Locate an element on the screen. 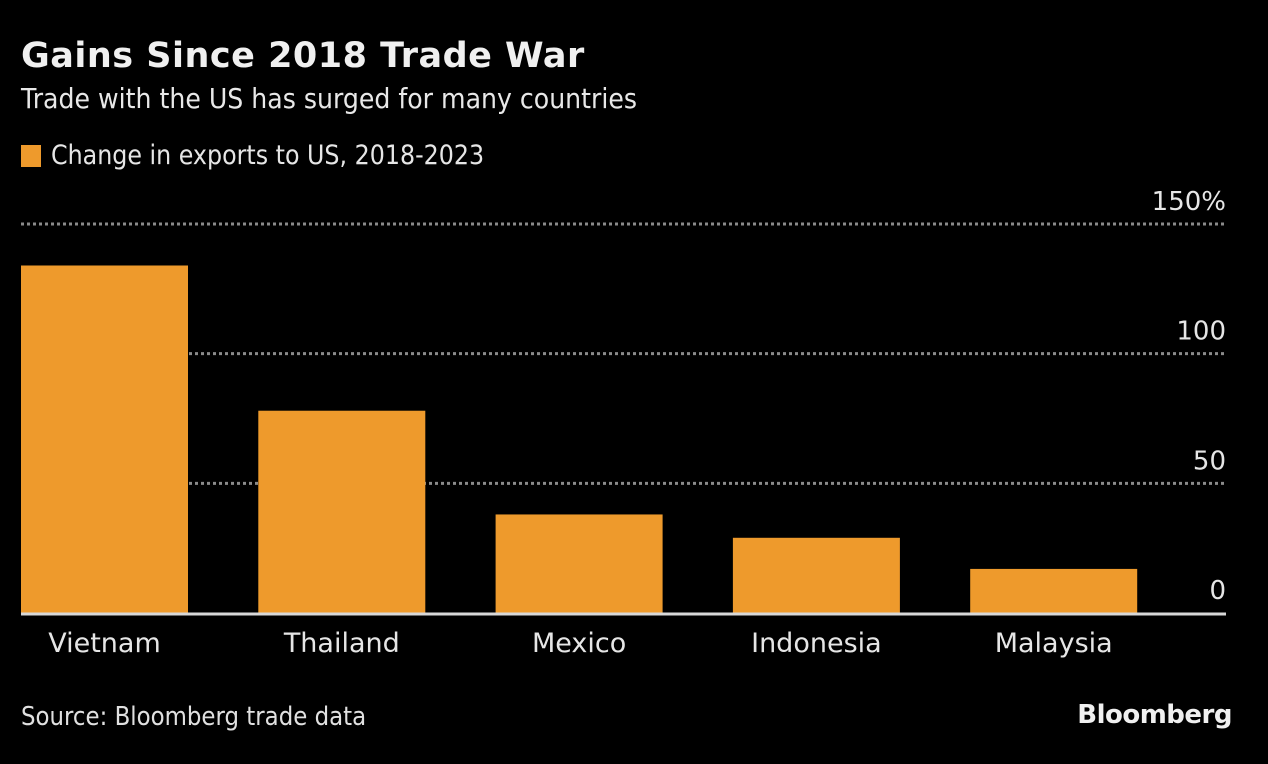 This screenshot has width=1268, height=764. chart-title: Gains Since 2018 Trade War is located at coordinates (303, 56).